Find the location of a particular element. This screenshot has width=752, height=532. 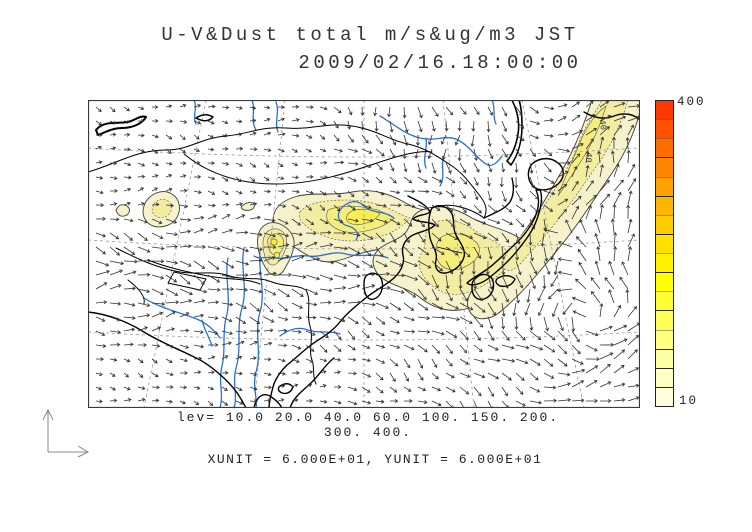

axis-indicator-arrows is located at coordinates (66, 433).